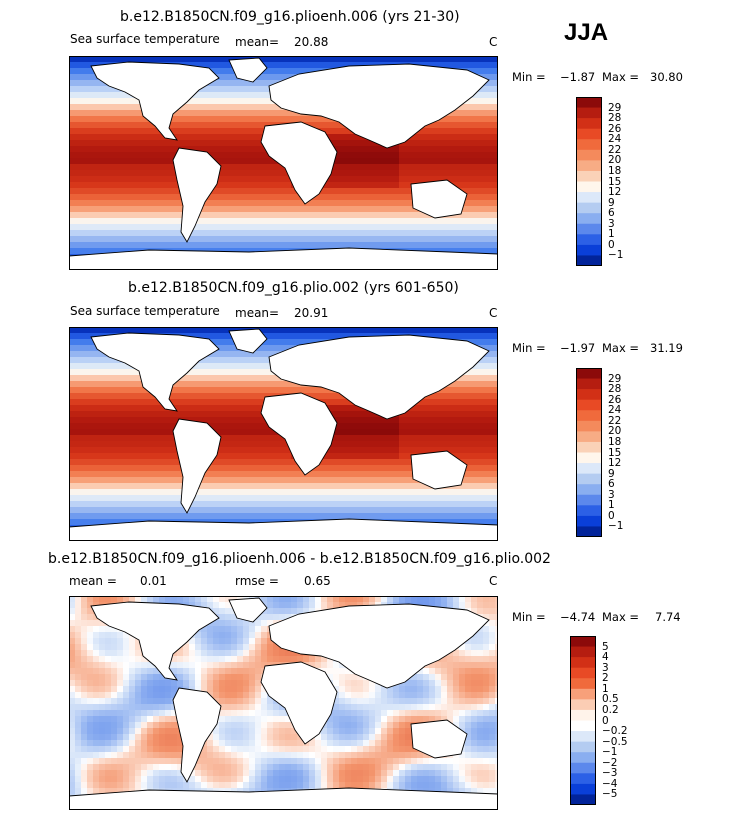 Image resolution: width=733 pixels, height=820 pixels. Describe the element at coordinates (615, 170) in the screenshot. I see `colorbar-tick-label: 18` at that location.